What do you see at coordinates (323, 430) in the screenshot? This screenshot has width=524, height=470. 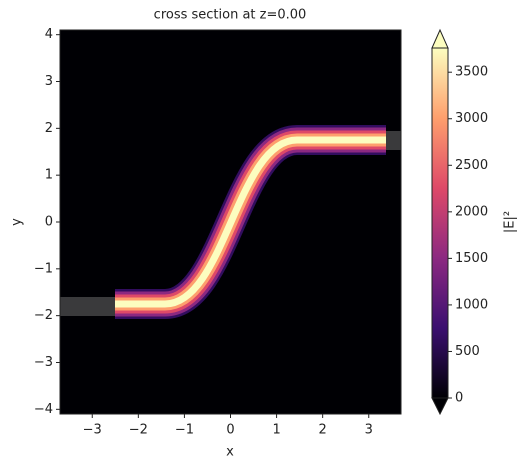 I see `x-tick-label: 2` at bounding box center [323, 430].